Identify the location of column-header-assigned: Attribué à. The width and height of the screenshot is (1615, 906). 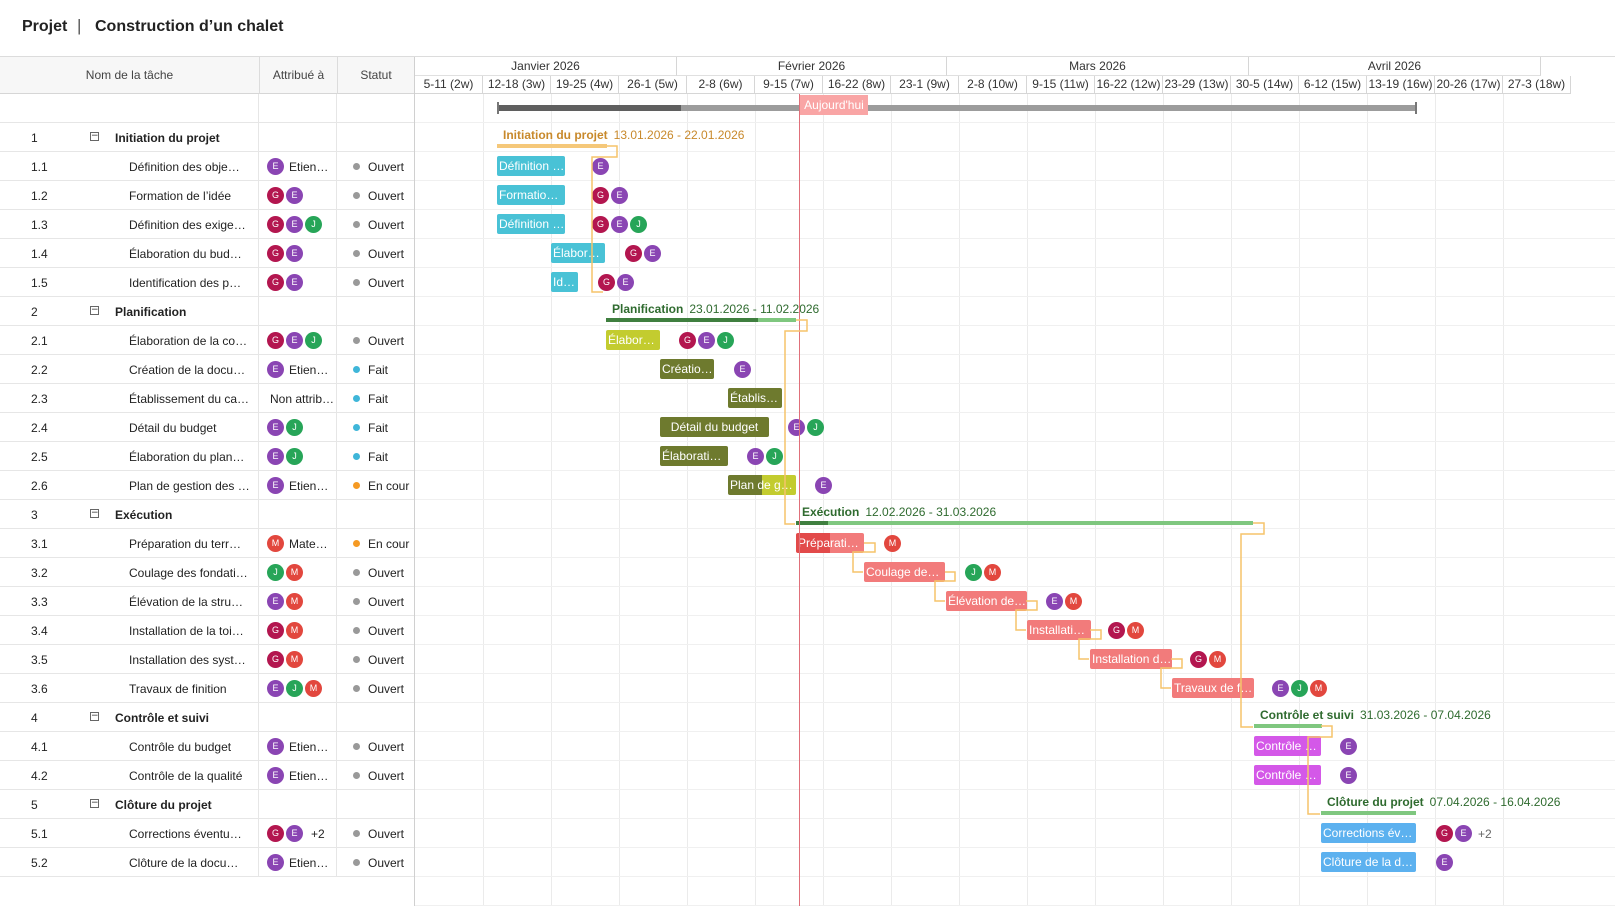
(299, 75).